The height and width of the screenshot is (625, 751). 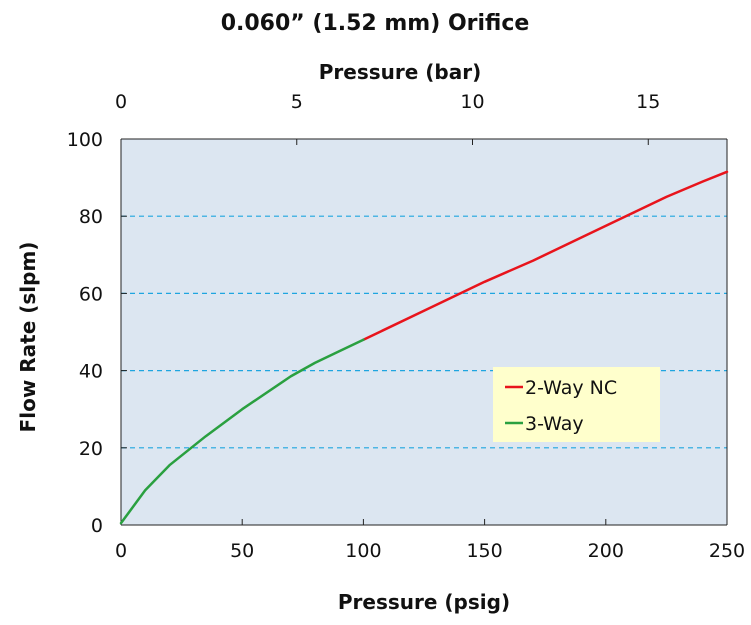 What do you see at coordinates (242, 551) in the screenshot?
I see `x-tick-label-50: 50` at bounding box center [242, 551].